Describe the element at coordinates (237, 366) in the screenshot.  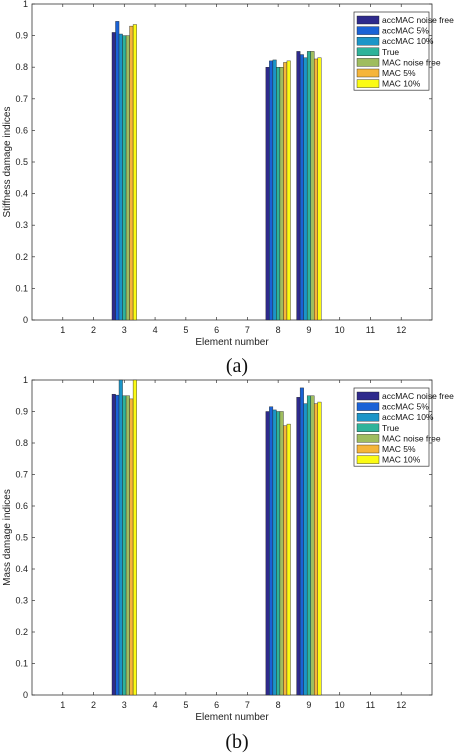
I see `panel-label: (a)` at that location.